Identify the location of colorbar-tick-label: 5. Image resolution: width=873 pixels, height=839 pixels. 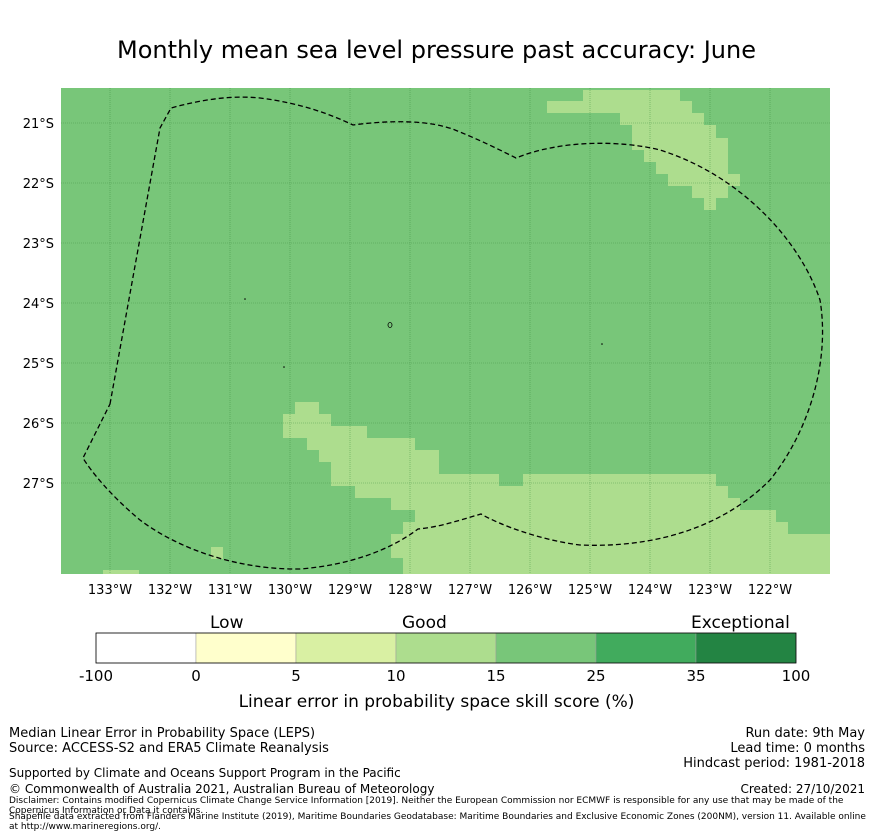
(296, 676).